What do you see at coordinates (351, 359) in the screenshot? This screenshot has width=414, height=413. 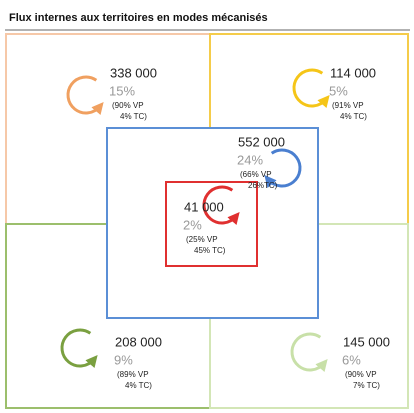 I see `zone-share: 6%` at bounding box center [351, 359].